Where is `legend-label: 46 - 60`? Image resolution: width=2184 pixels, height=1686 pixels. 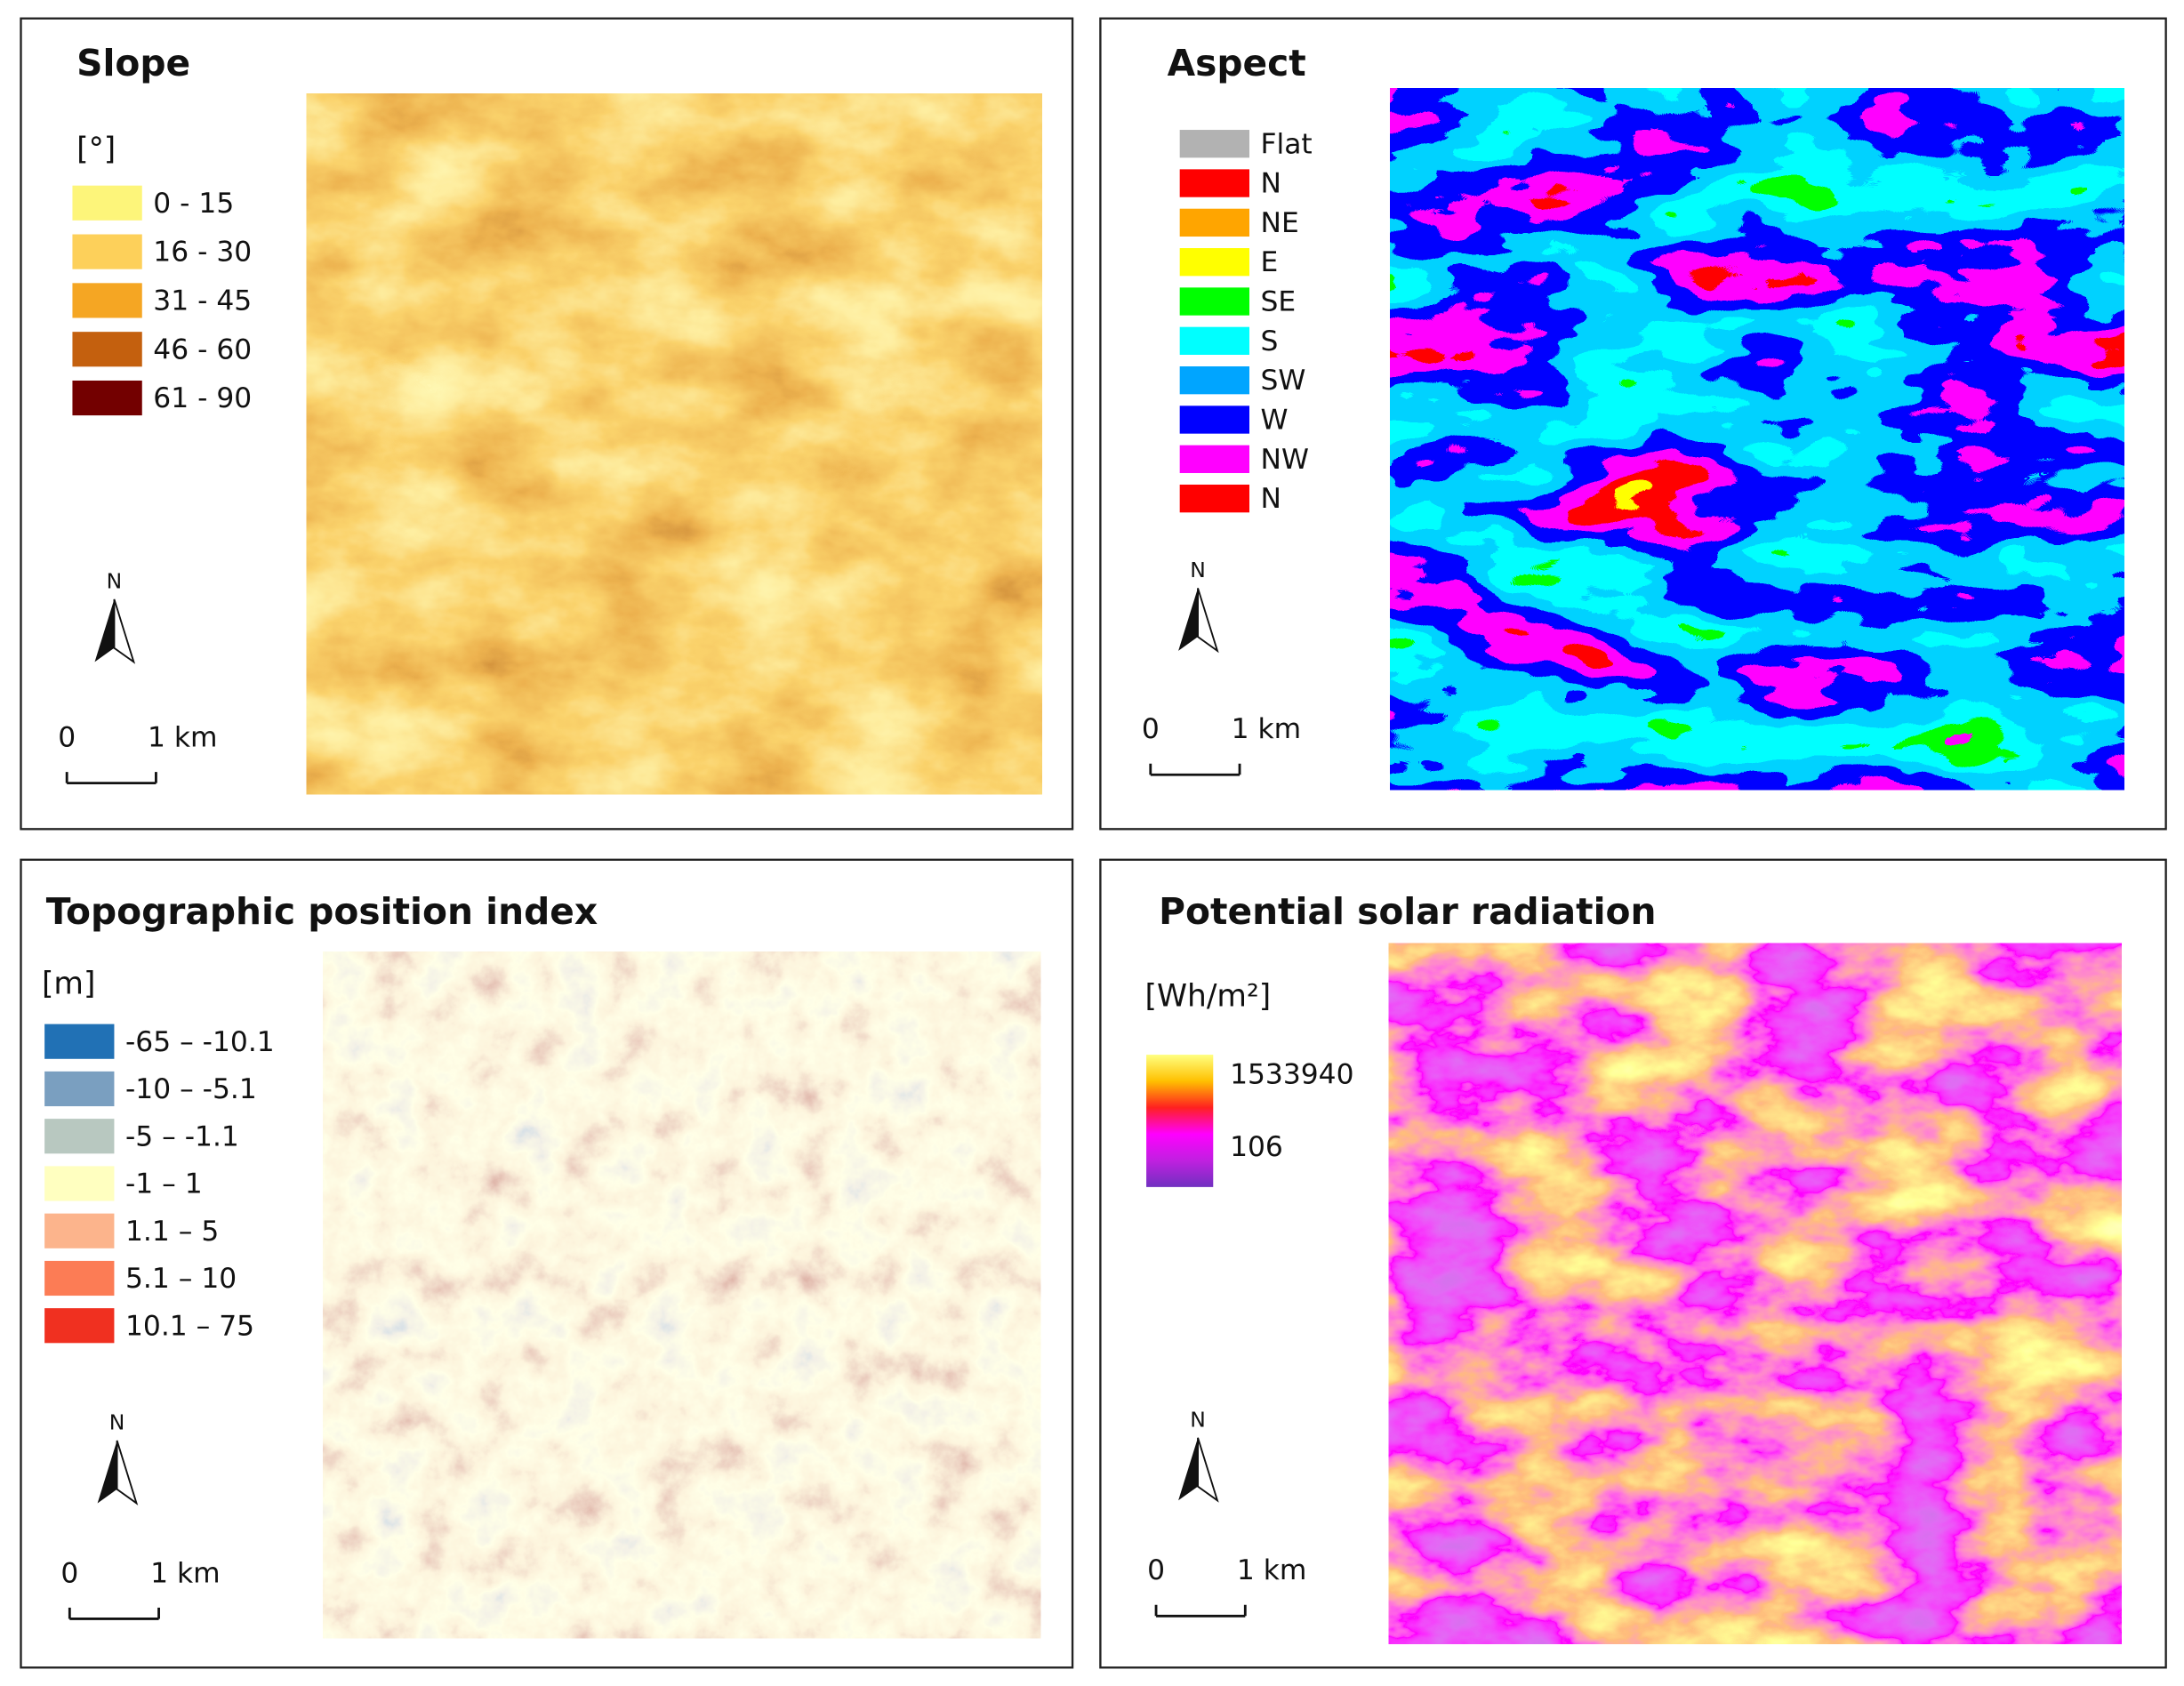
legend-label: 46 - 60 is located at coordinates (202, 349).